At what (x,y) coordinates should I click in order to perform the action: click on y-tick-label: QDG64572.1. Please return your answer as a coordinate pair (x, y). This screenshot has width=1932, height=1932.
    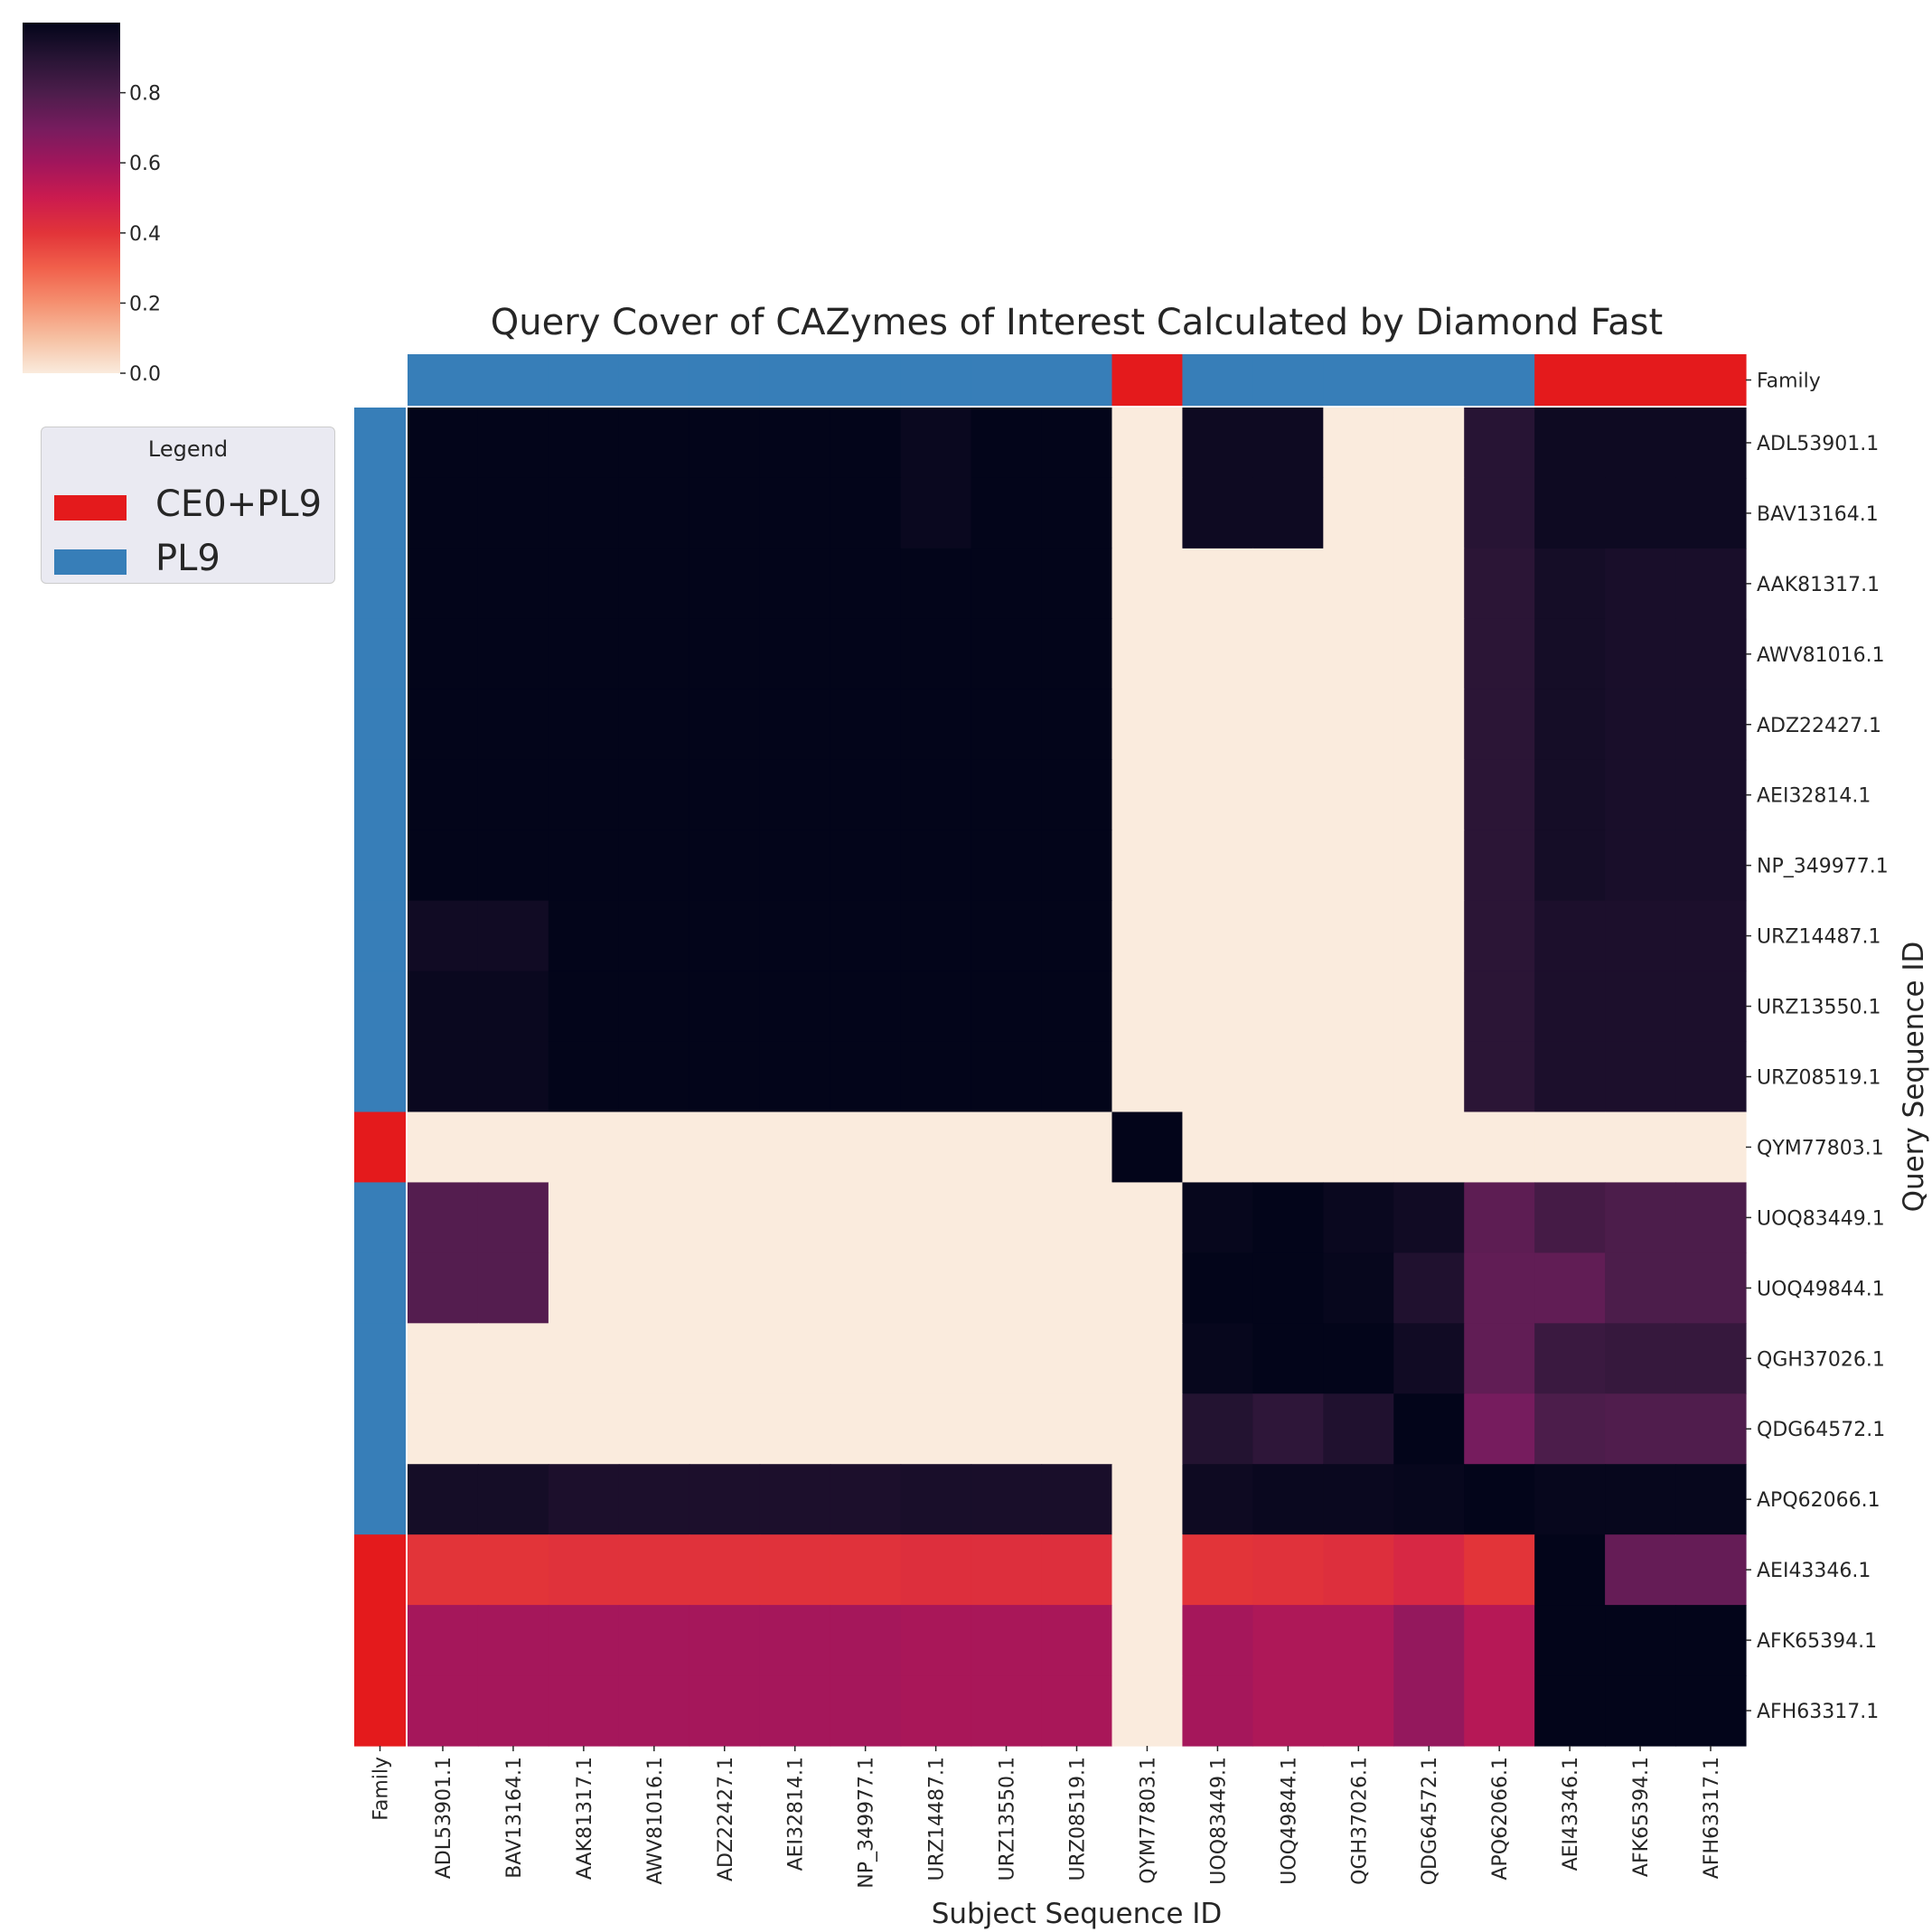
    Looking at the image, I should click on (1821, 1430).